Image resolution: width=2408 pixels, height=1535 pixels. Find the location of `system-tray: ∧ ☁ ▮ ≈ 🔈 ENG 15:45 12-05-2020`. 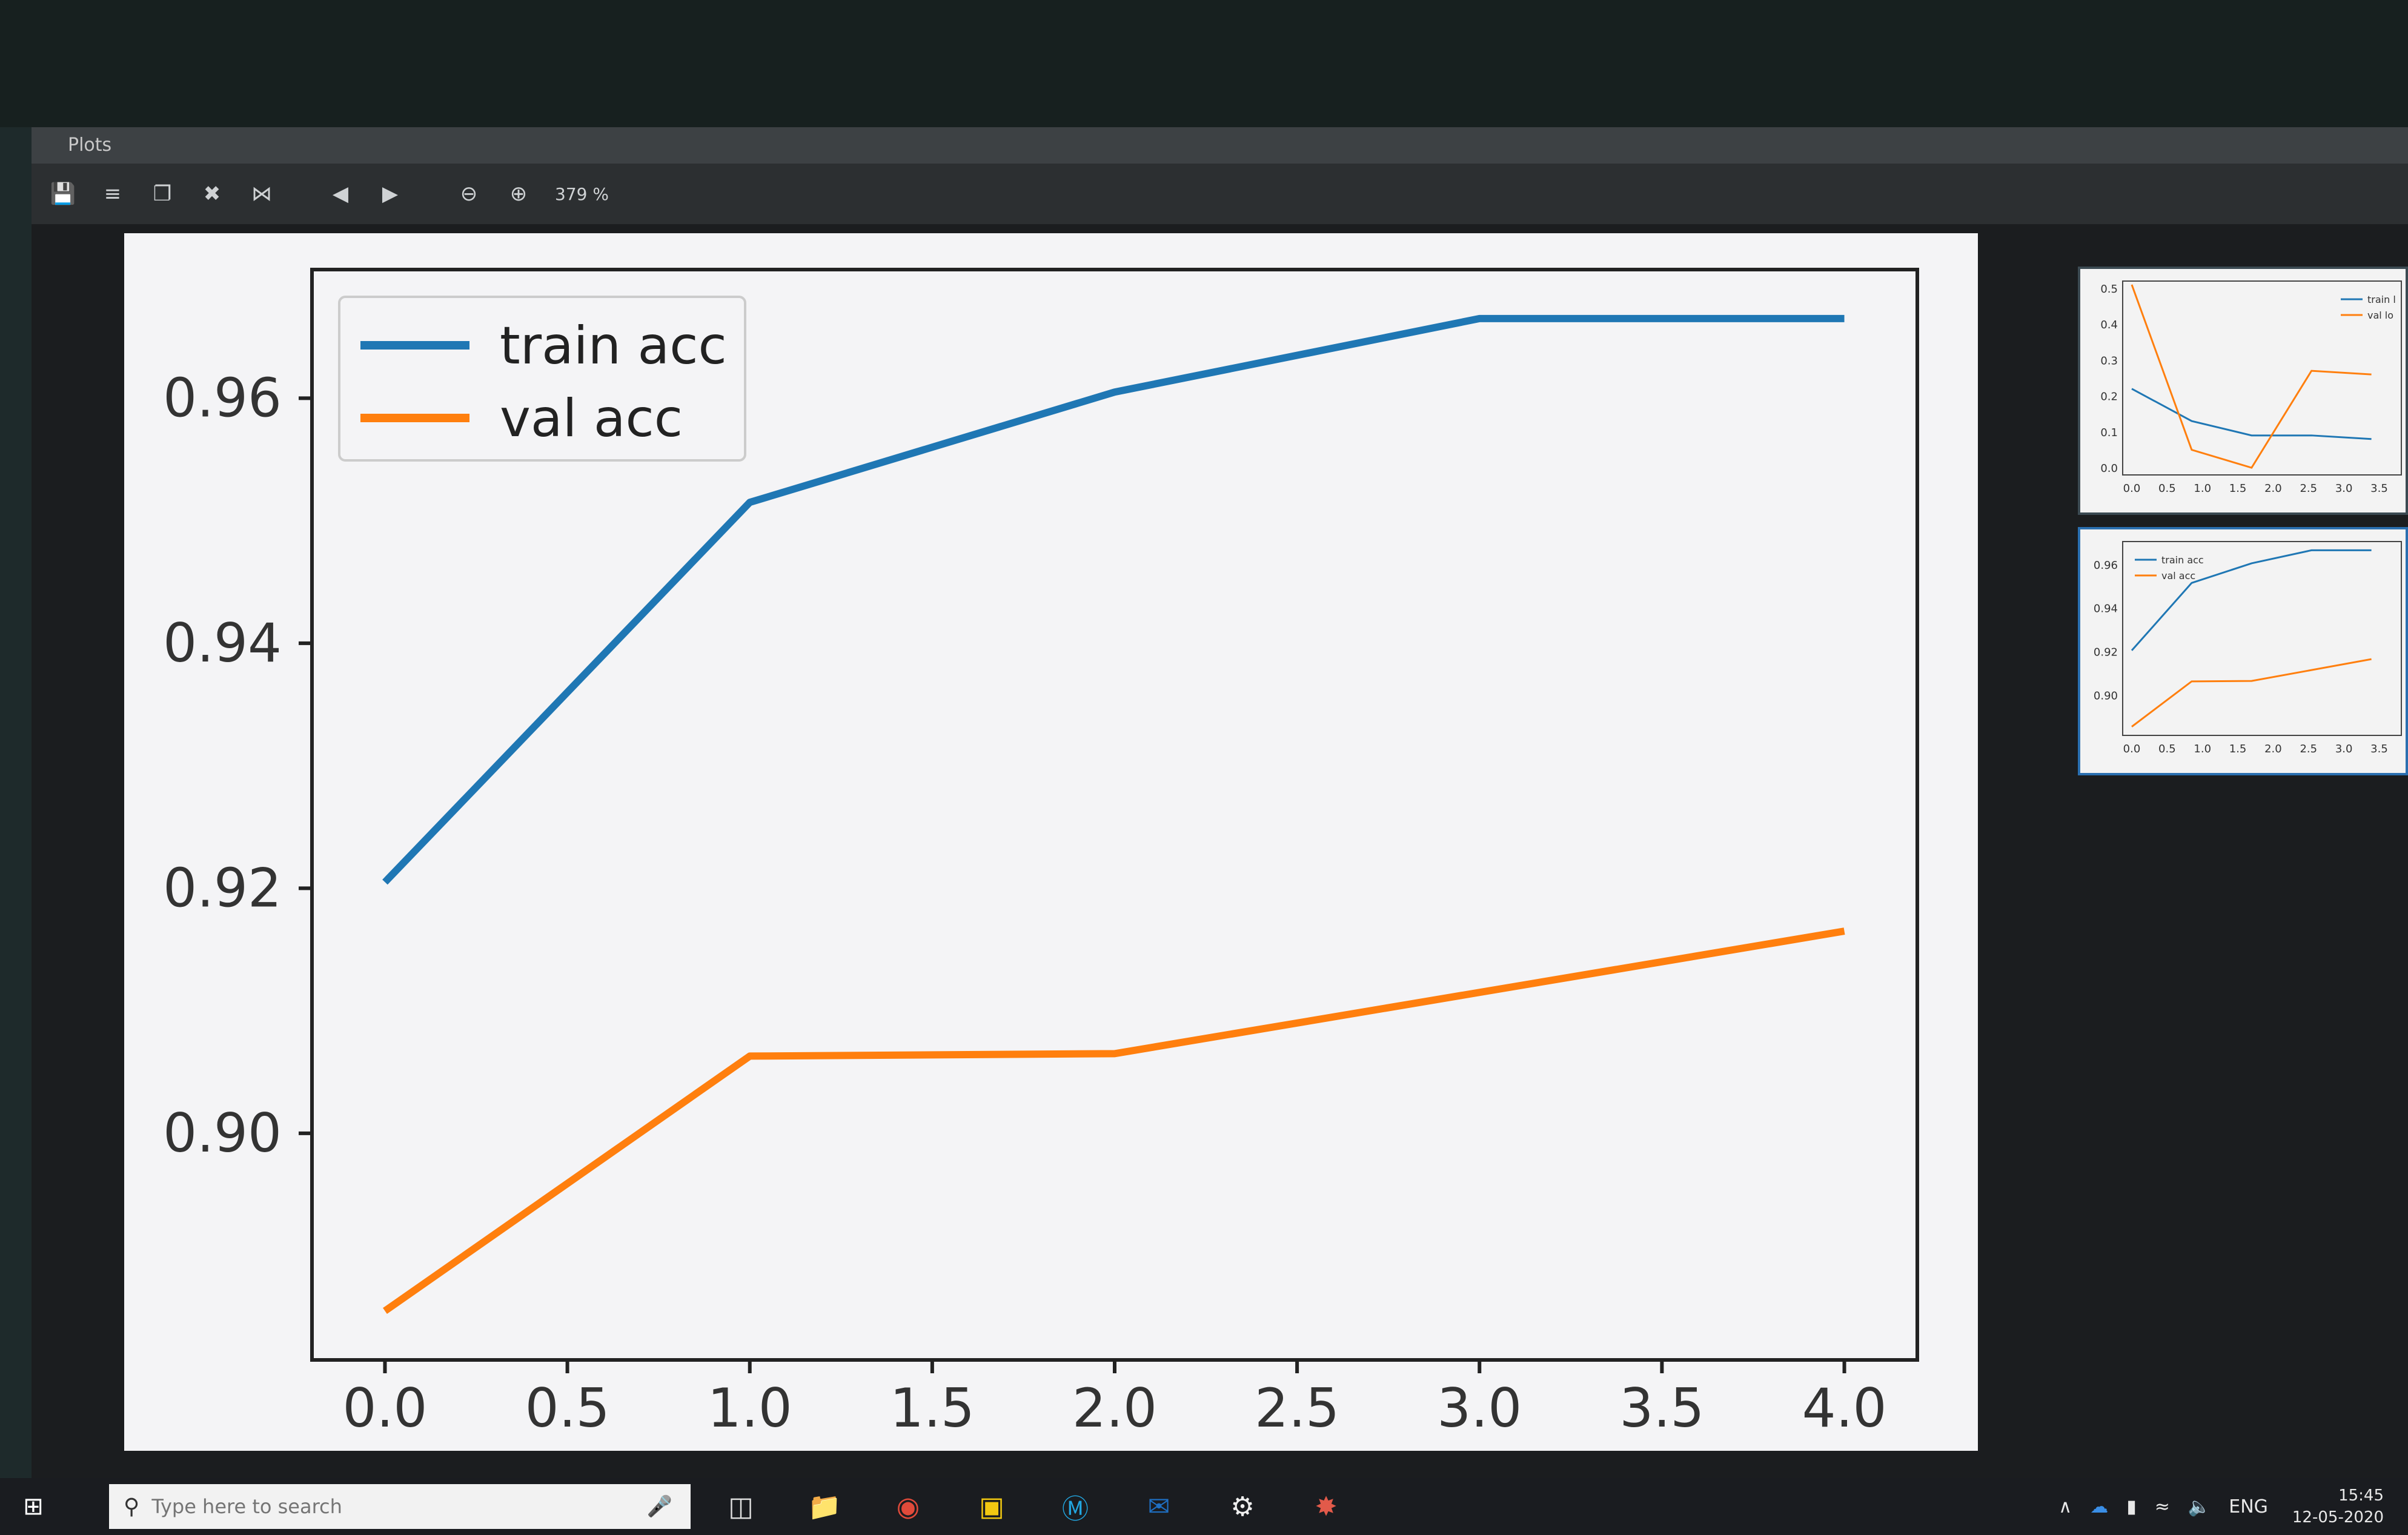

system-tray: ∧ ☁ ▮ ≈ 🔈 ENG 15:45 12-05-2020 is located at coordinates (2212, 1506).